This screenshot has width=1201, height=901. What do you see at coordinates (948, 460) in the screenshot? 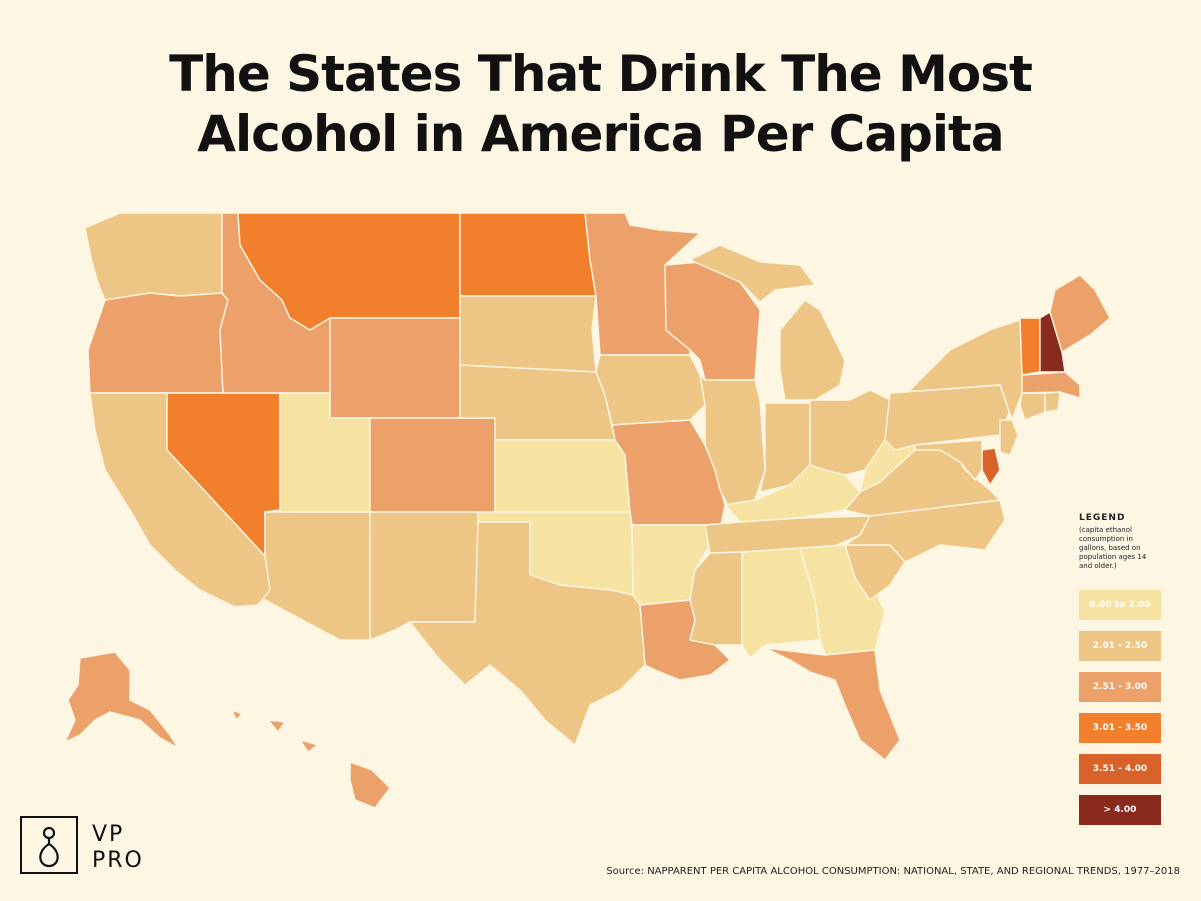
I see `state-MD` at bounding box center [948, 460].